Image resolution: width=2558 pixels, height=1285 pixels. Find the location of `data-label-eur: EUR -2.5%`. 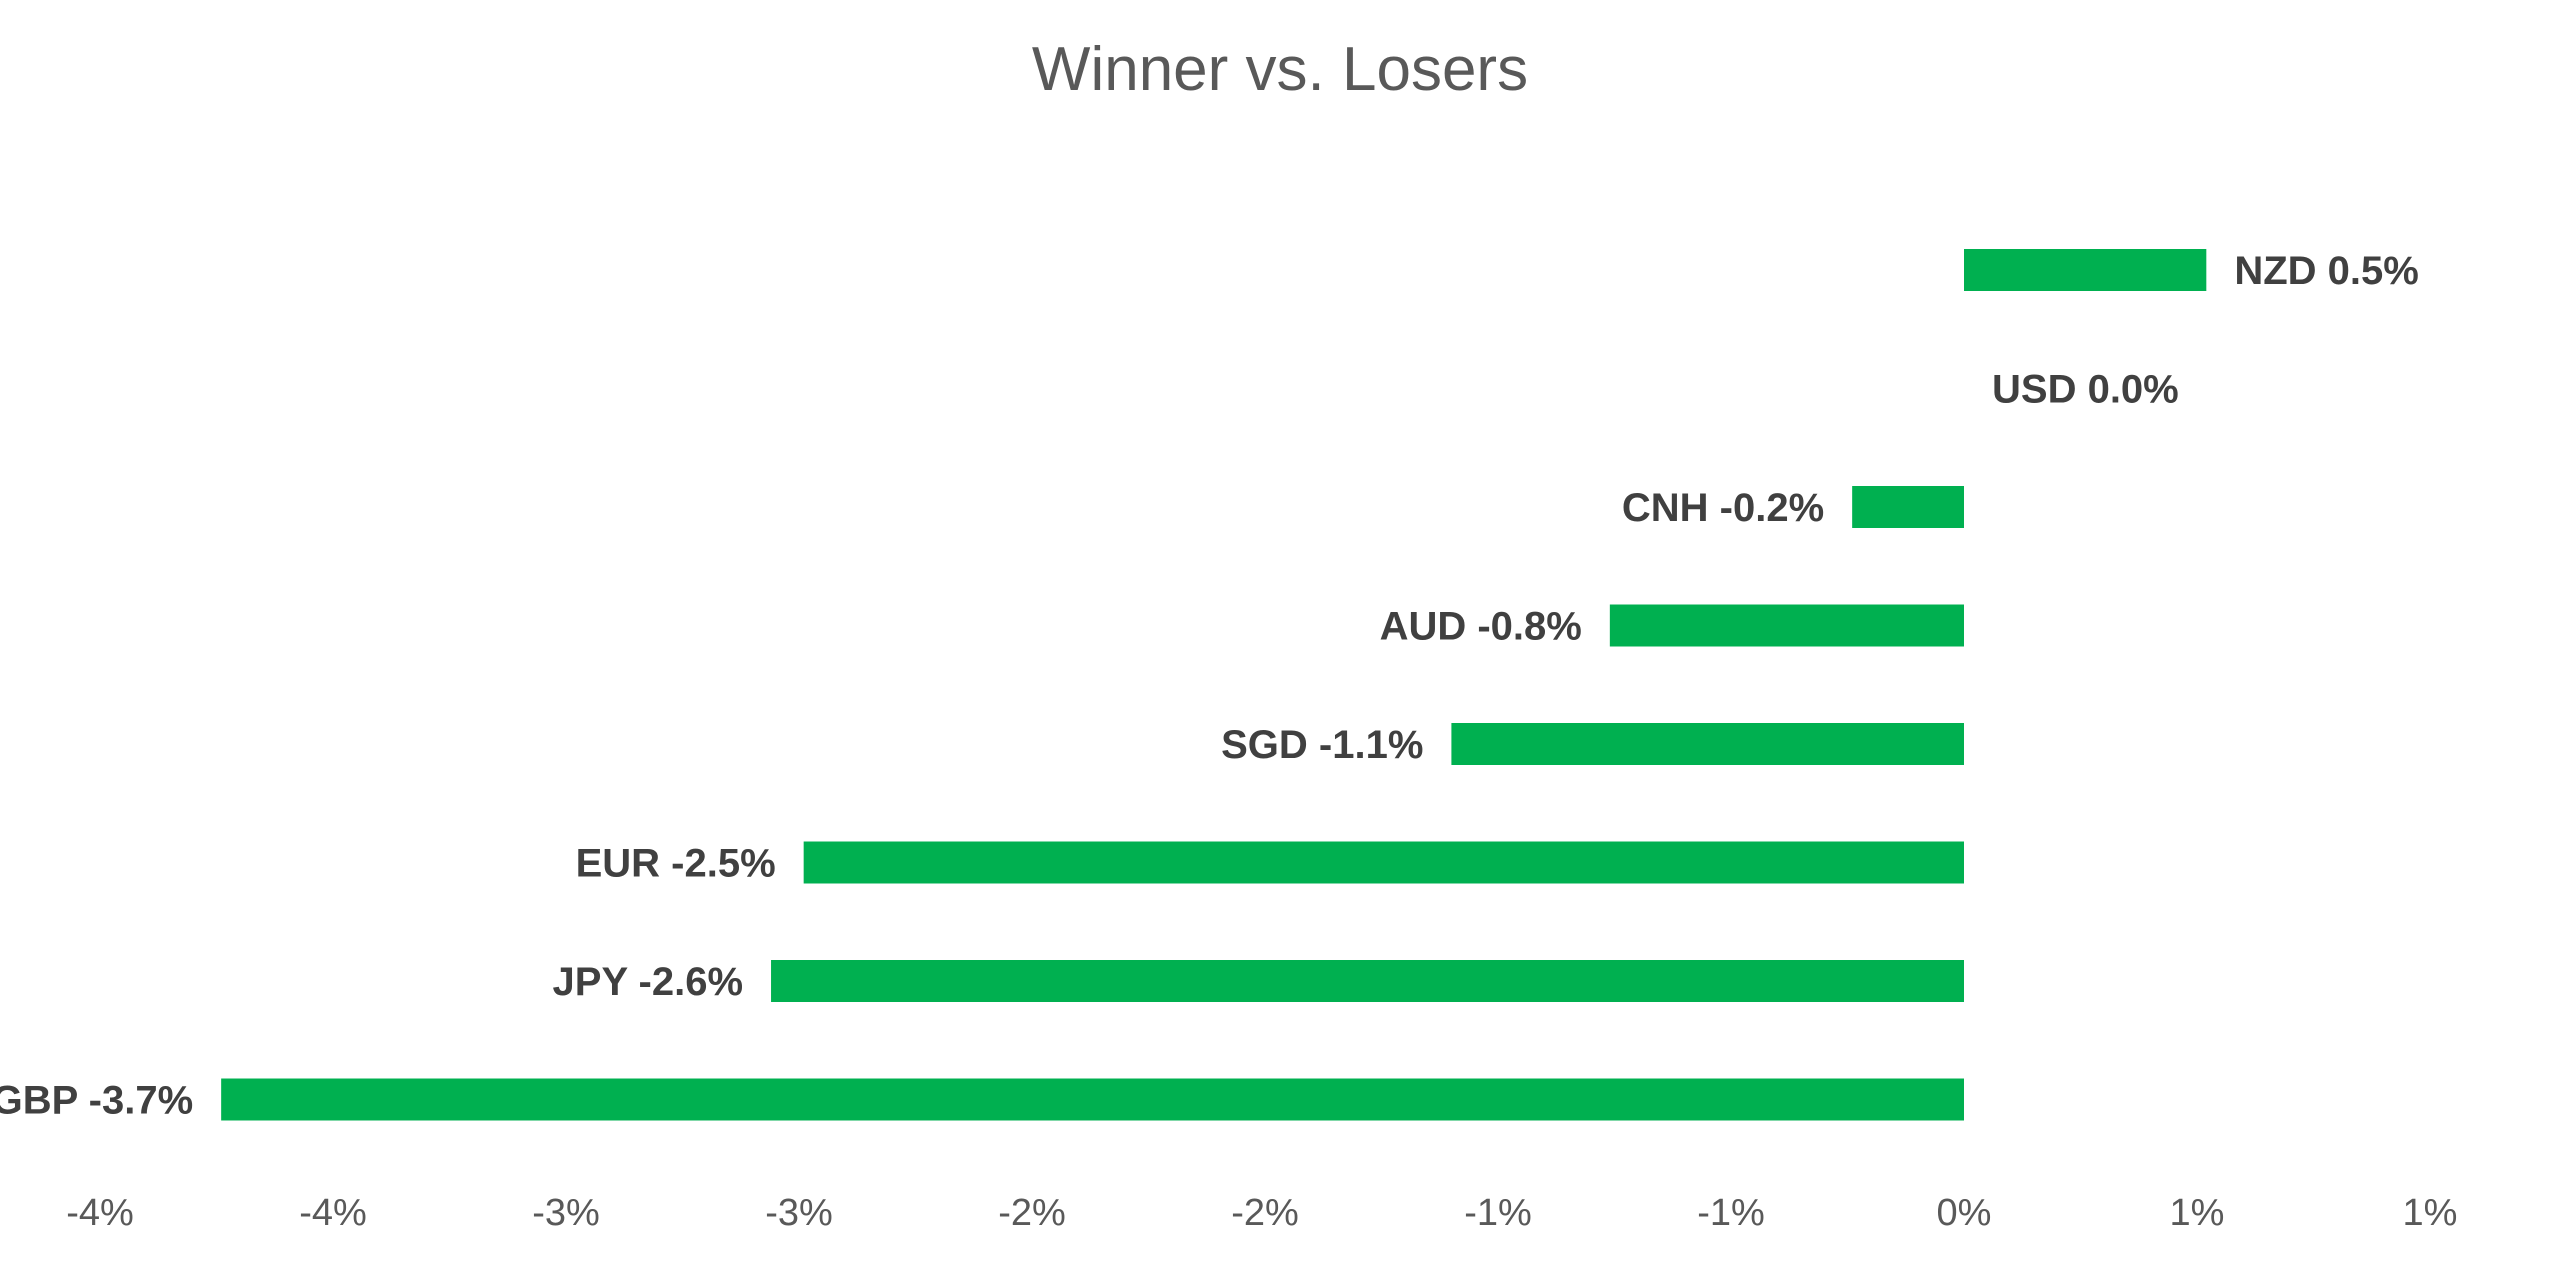

data-label-eur: EUR -2.5% is located at coordinates (676, 864).